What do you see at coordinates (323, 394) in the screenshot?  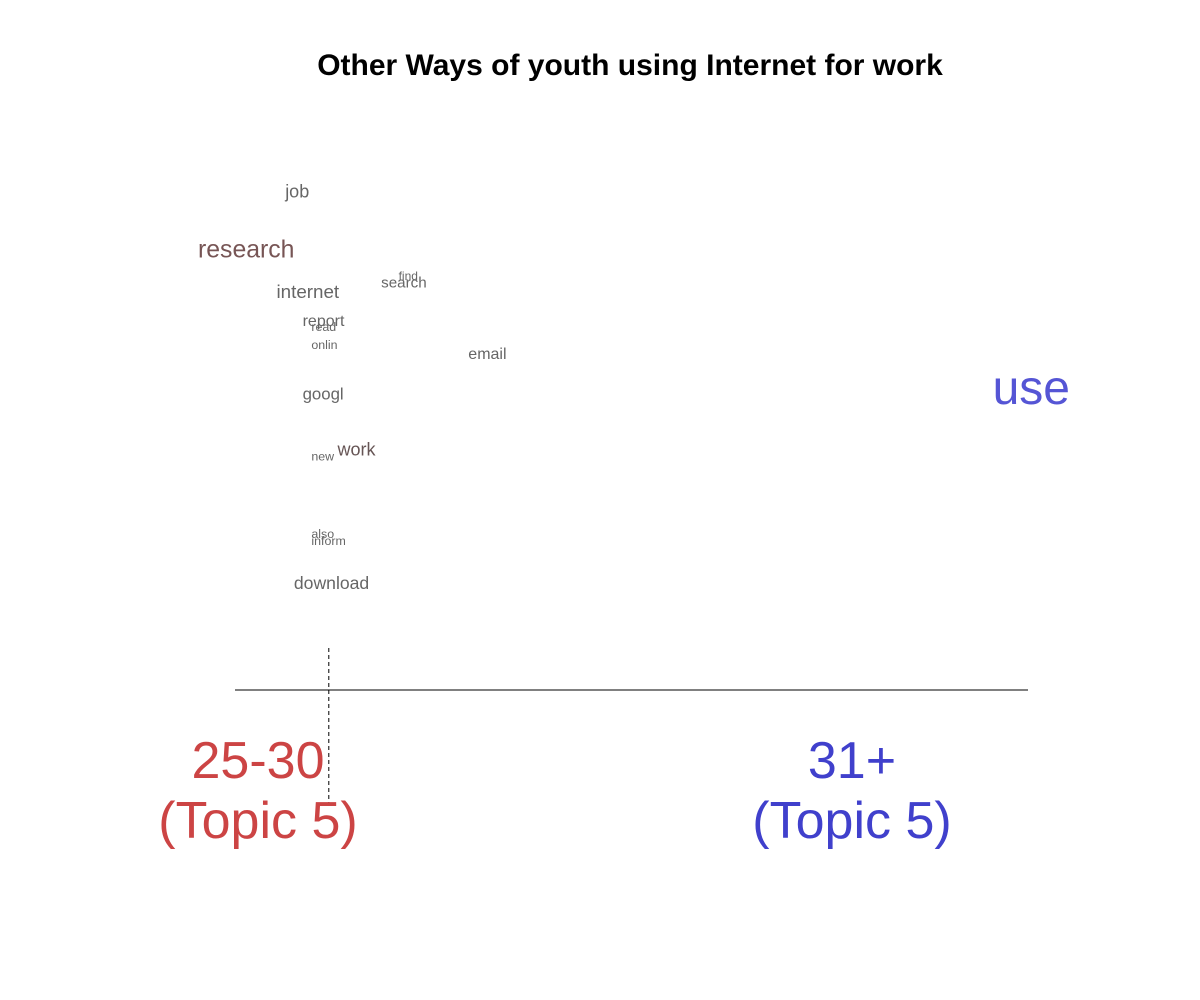 I see `word-googl: googl` at bounding box center [323, 394].